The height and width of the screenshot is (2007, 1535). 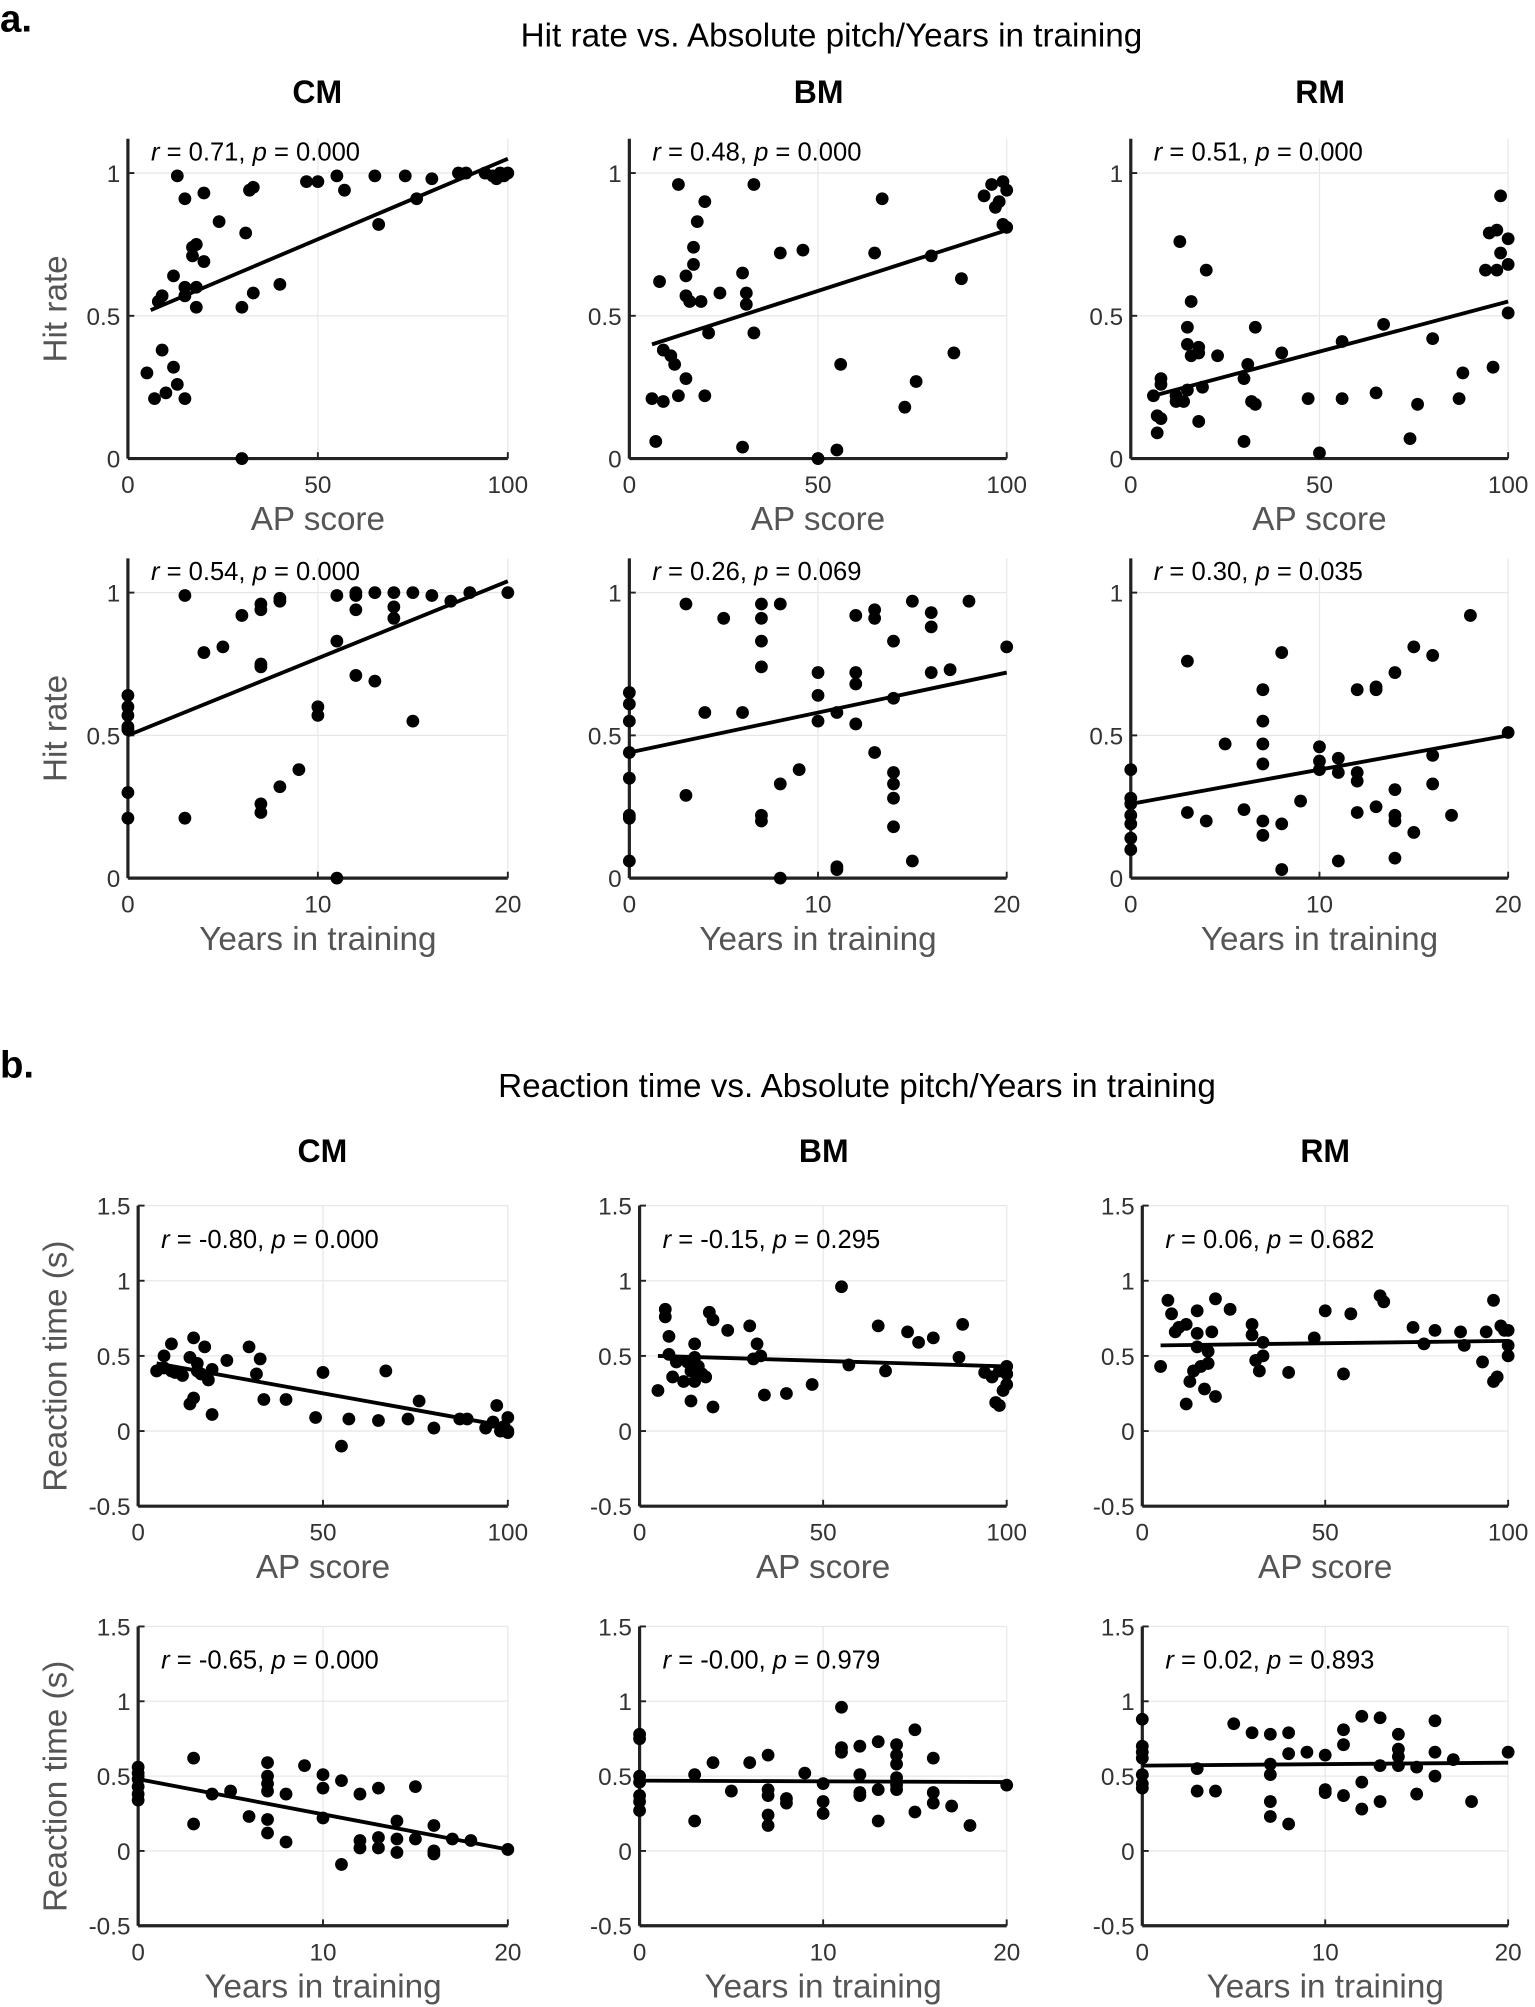 What do you see at coordinates (270, 1661) in the screenshot?
I see `correlation-annotation: r = -0.65, p = 0.000` at bounding box center [270, 1661].